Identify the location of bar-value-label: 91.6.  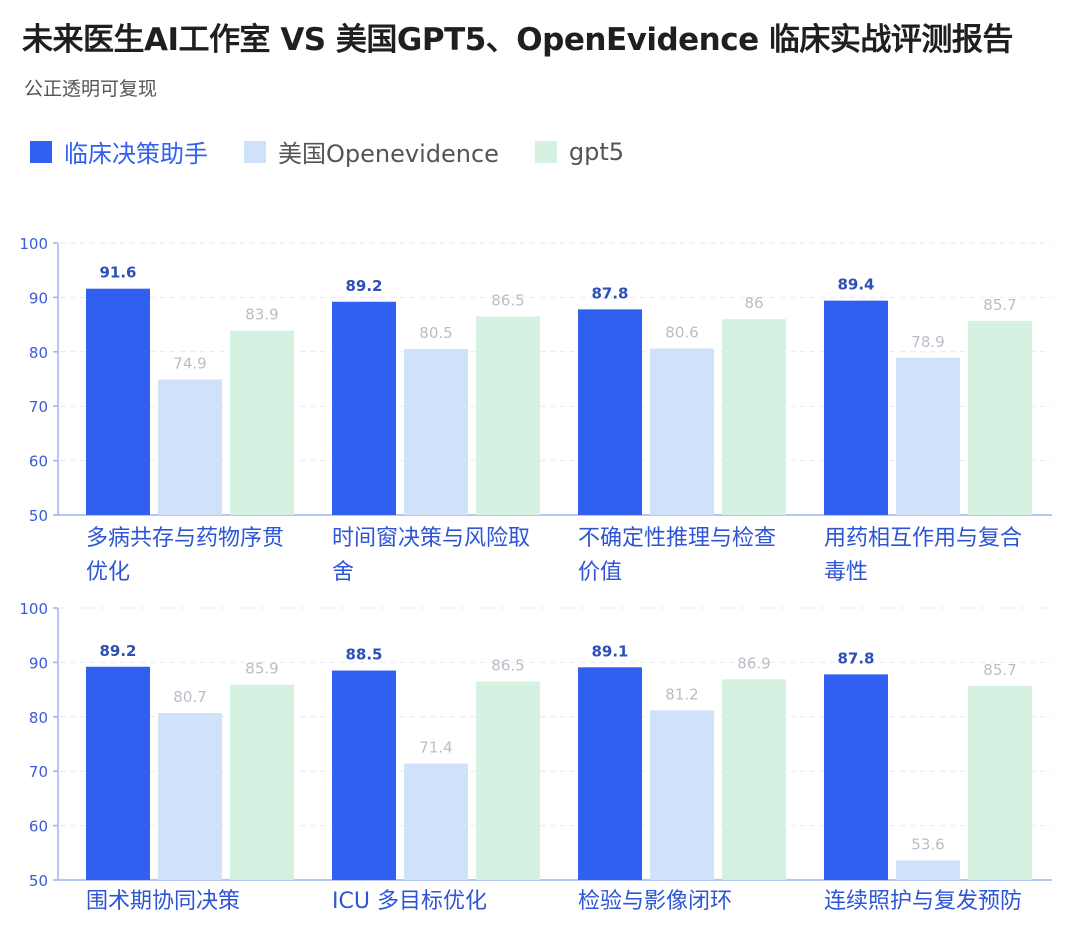
(117, 273).